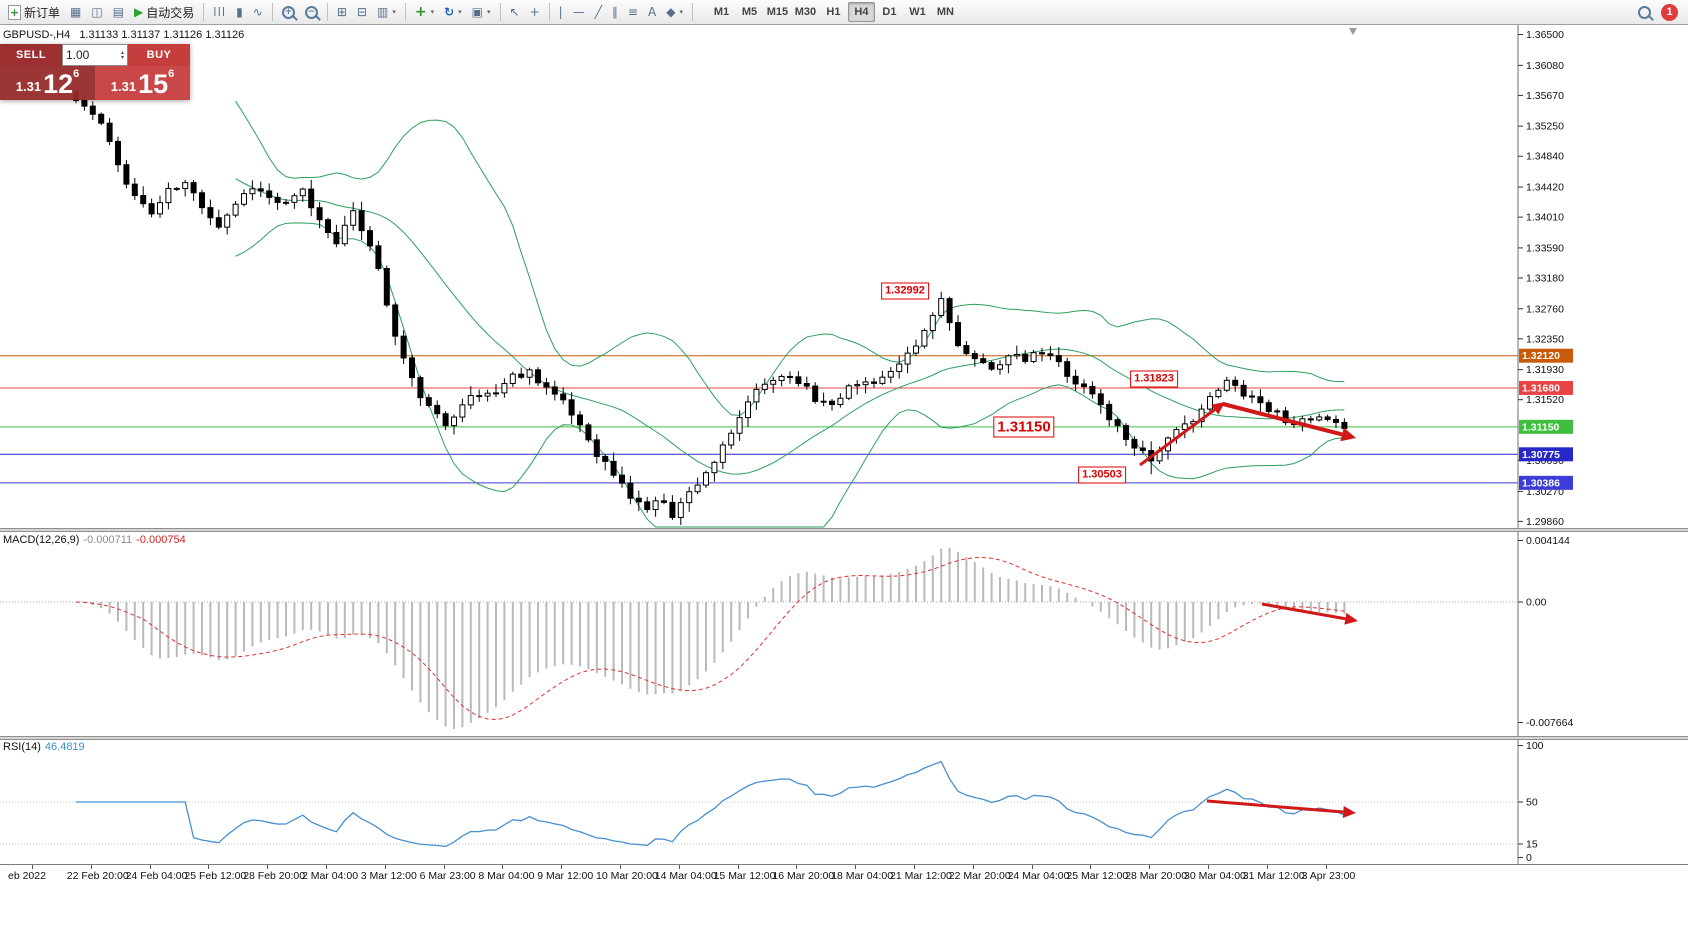 The width and height of the screenshot is (1688, 948). What do you see at coordinates (1644, 12) in the screenshot?
I see `search-icon` at bounding box center [1644, 12].